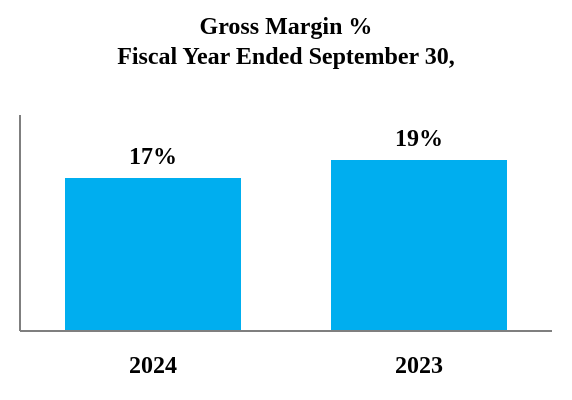 This screenshot has width=572, height=400. What do you see at coordinates (286, 27) in the screenshot?
I see `chart-title-line-1: Gross Margin %` at bounding box center [286, 27].